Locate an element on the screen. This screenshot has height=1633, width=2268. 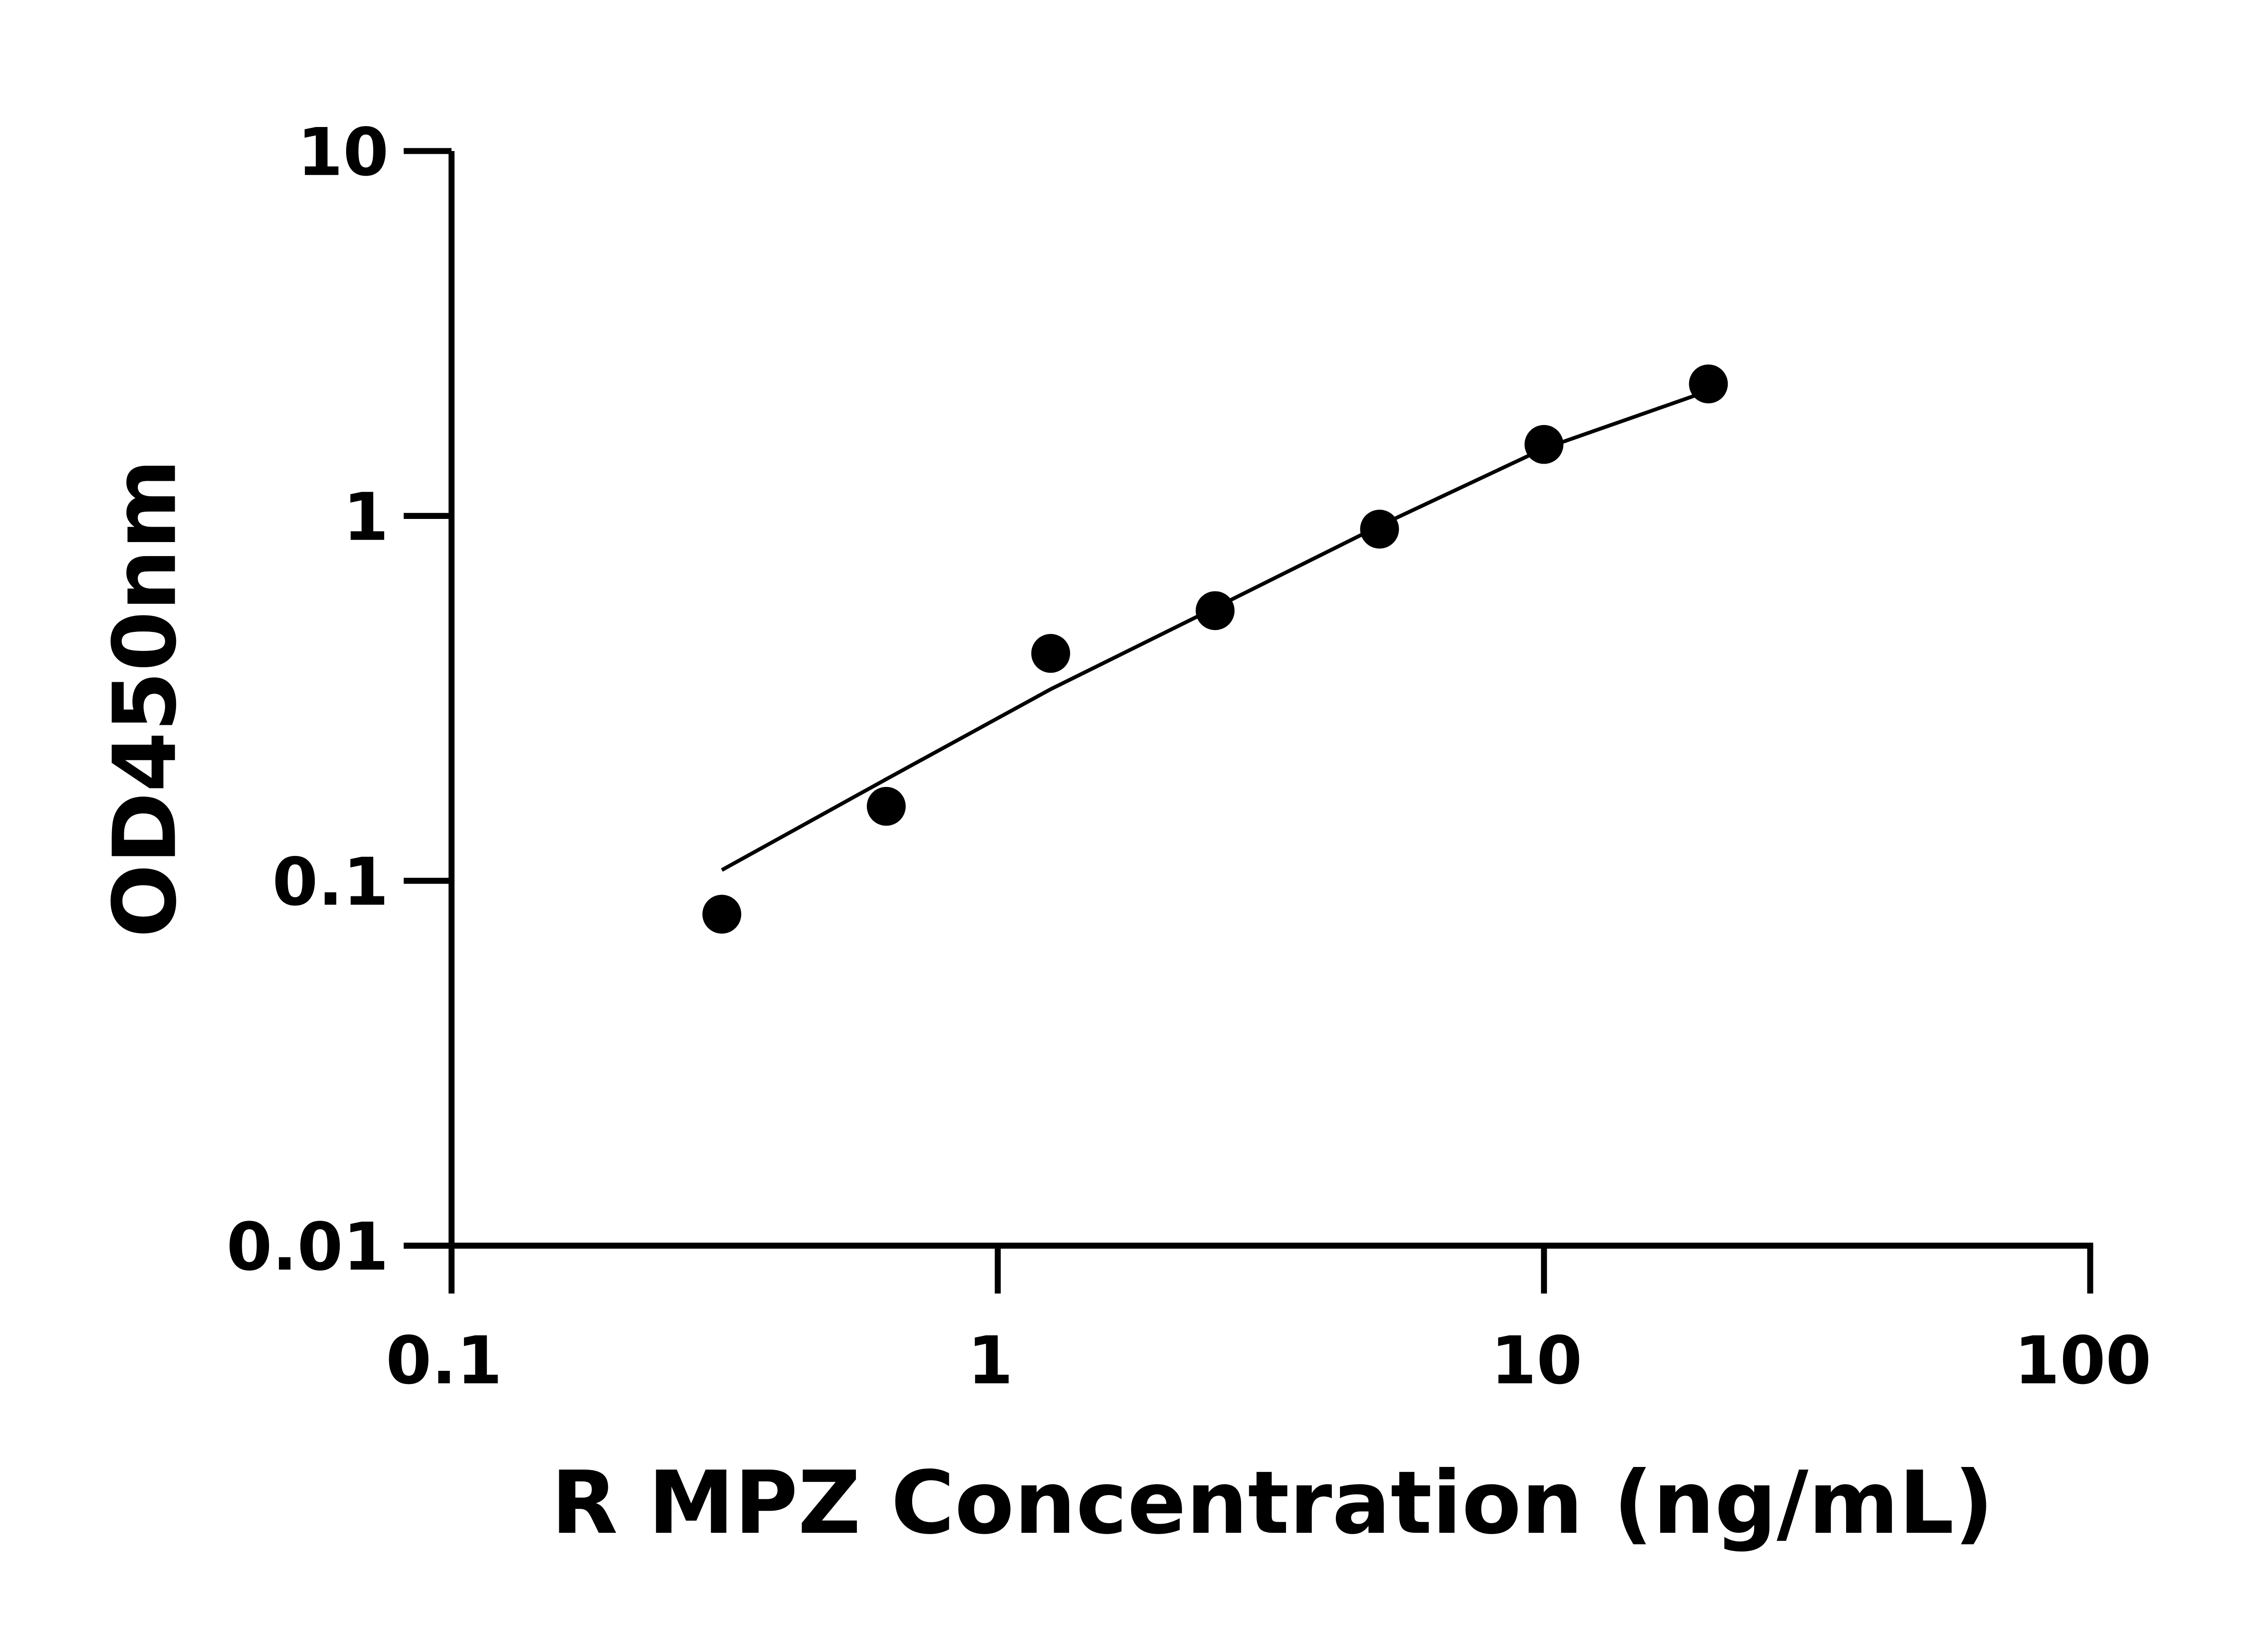
x-tick-label: 10 is located at coordinates (1537, 1360).